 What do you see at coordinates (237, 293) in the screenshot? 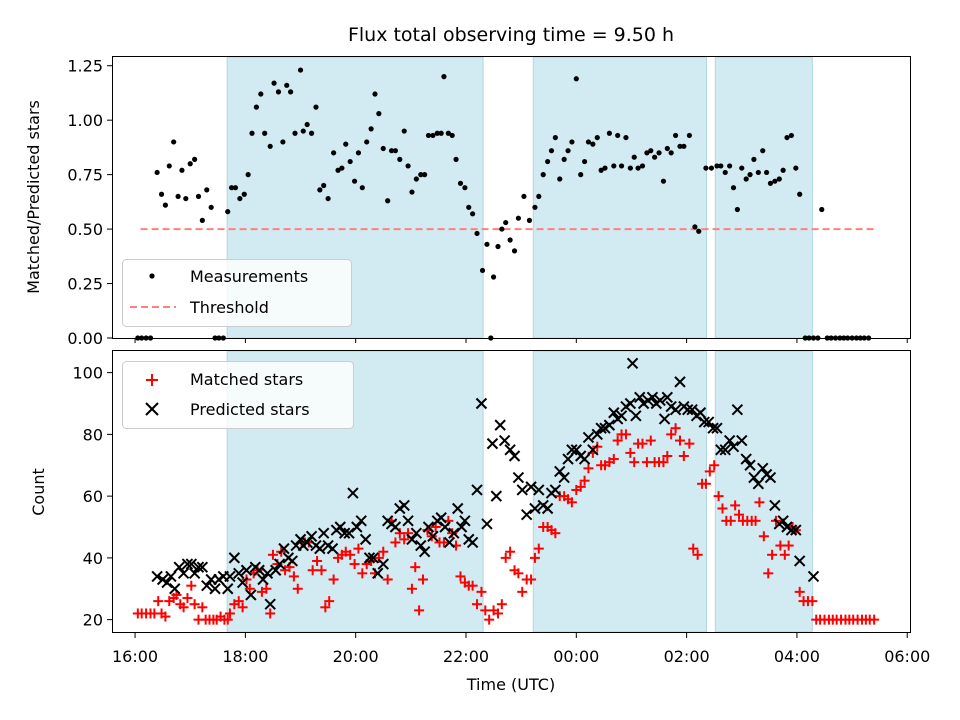
I see `top-legend: Measurements Threshold` at bounding box center [237, 293].